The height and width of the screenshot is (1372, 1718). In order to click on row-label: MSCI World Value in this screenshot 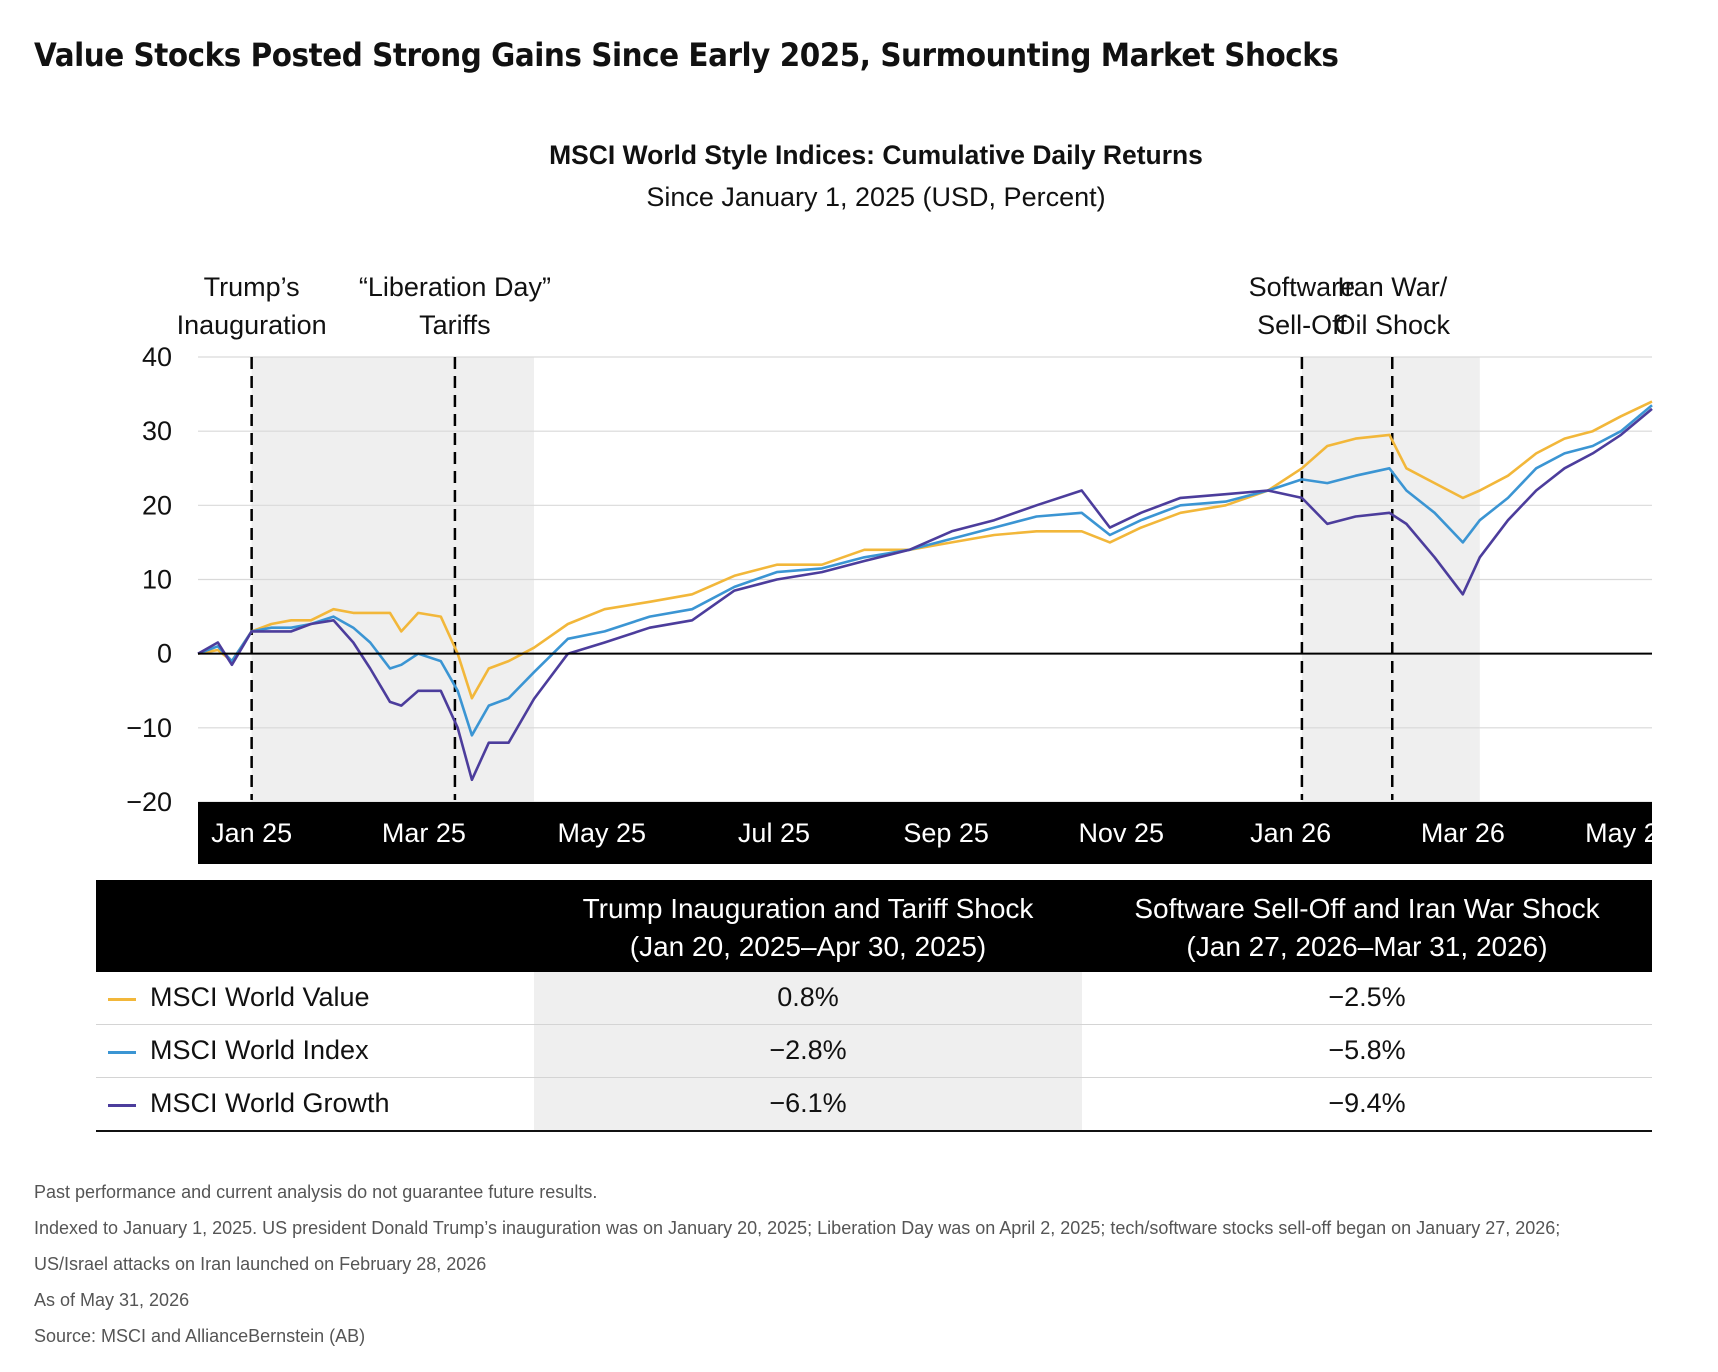, I will do `click(260, 997)`.